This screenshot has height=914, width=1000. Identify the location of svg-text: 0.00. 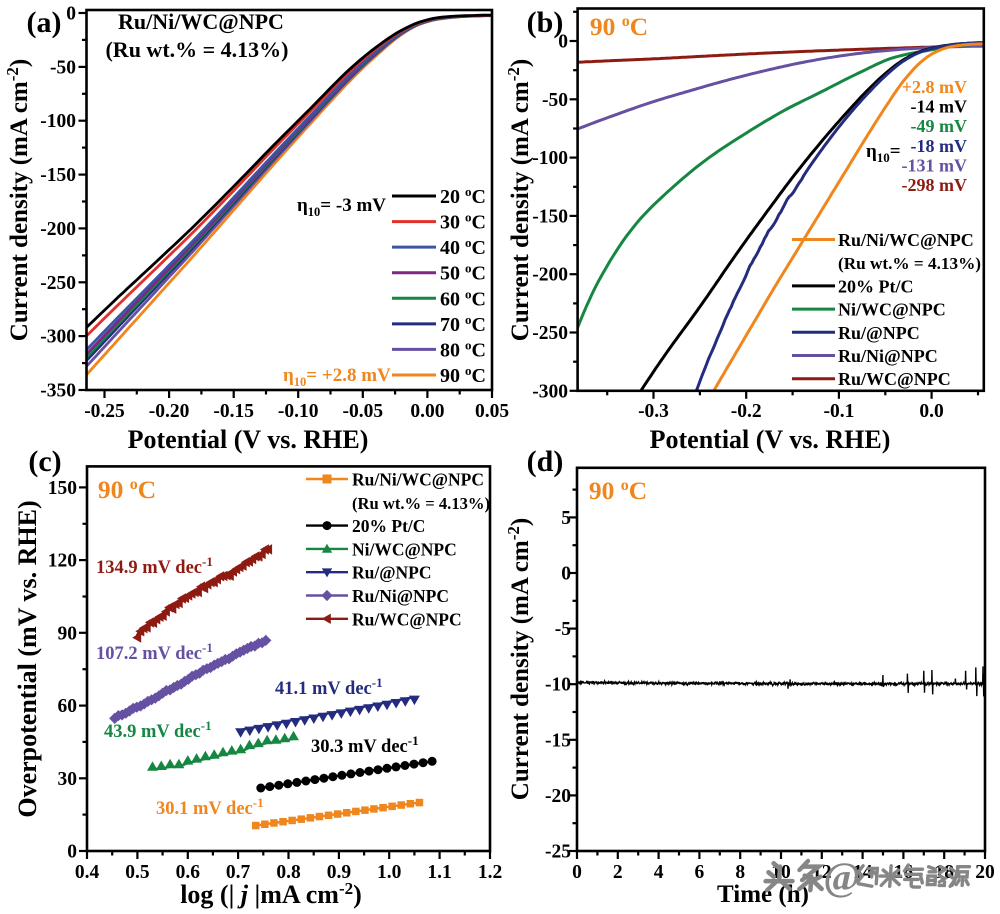
(427, 411).